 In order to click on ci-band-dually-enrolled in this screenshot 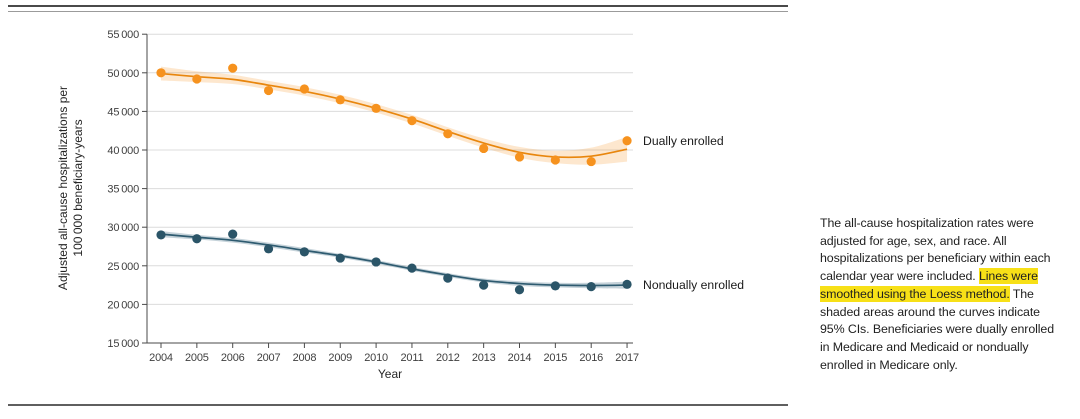, I will do `click(394, 115)`.